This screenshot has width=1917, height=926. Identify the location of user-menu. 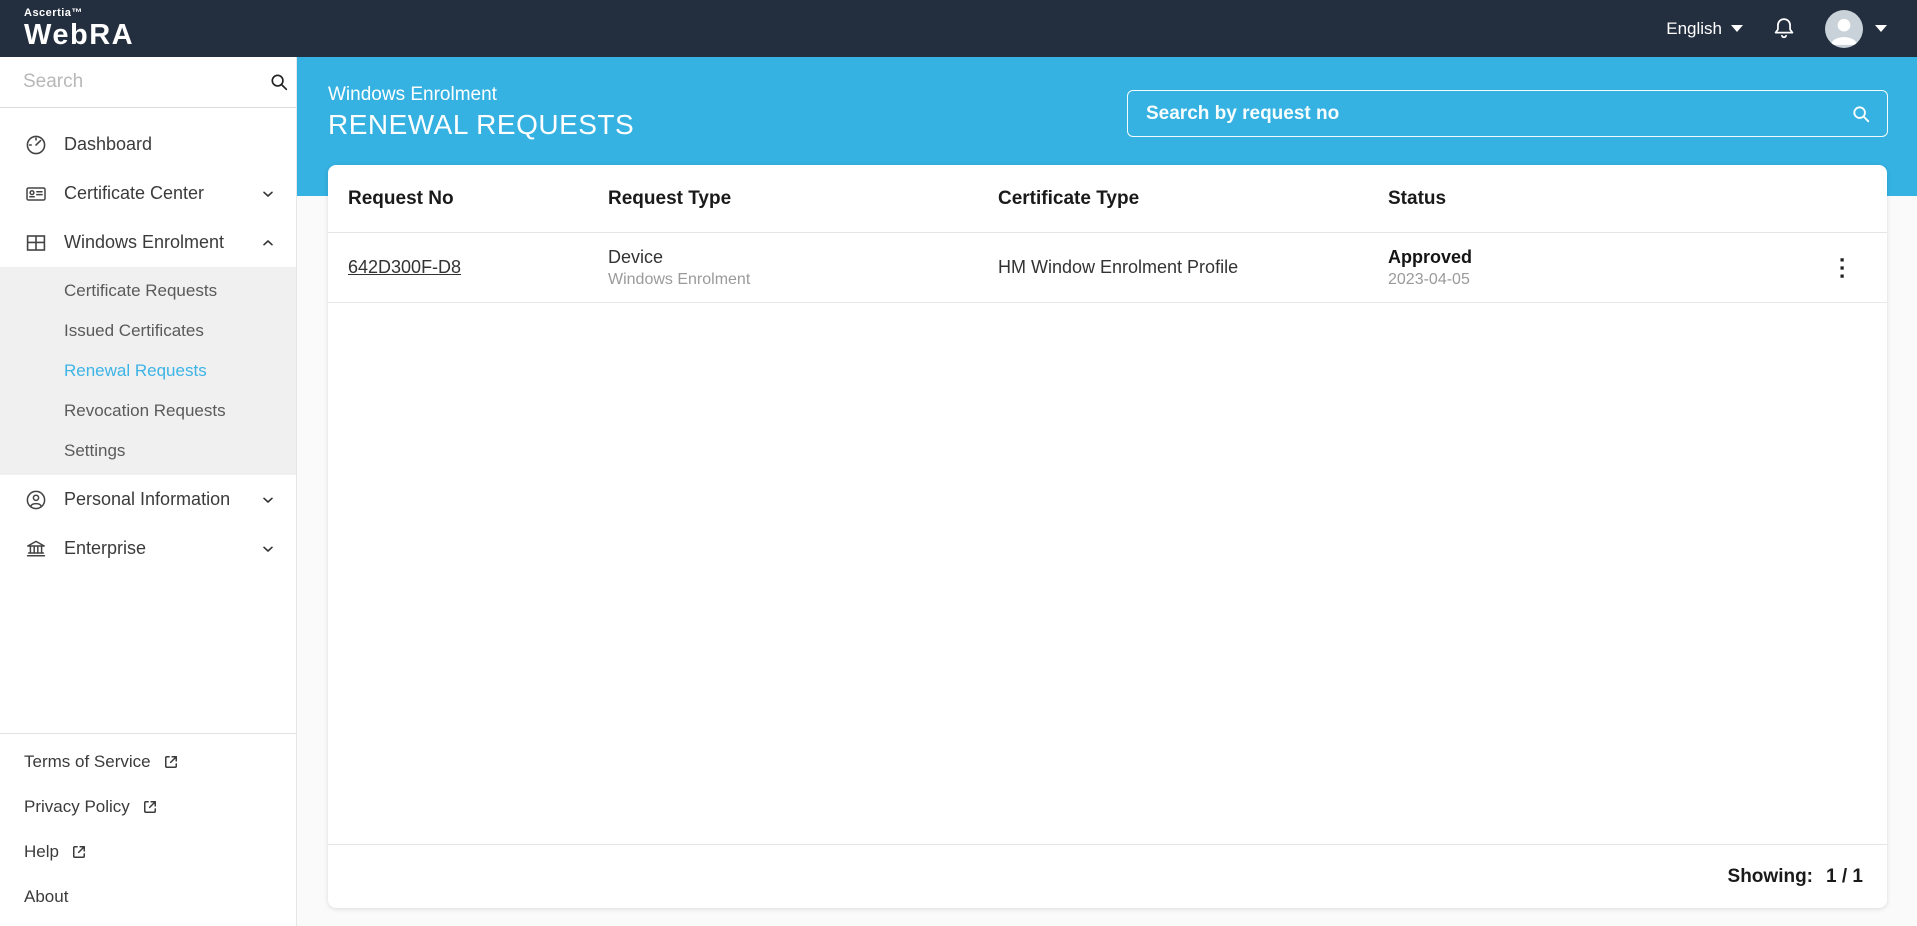
(1856, 28).